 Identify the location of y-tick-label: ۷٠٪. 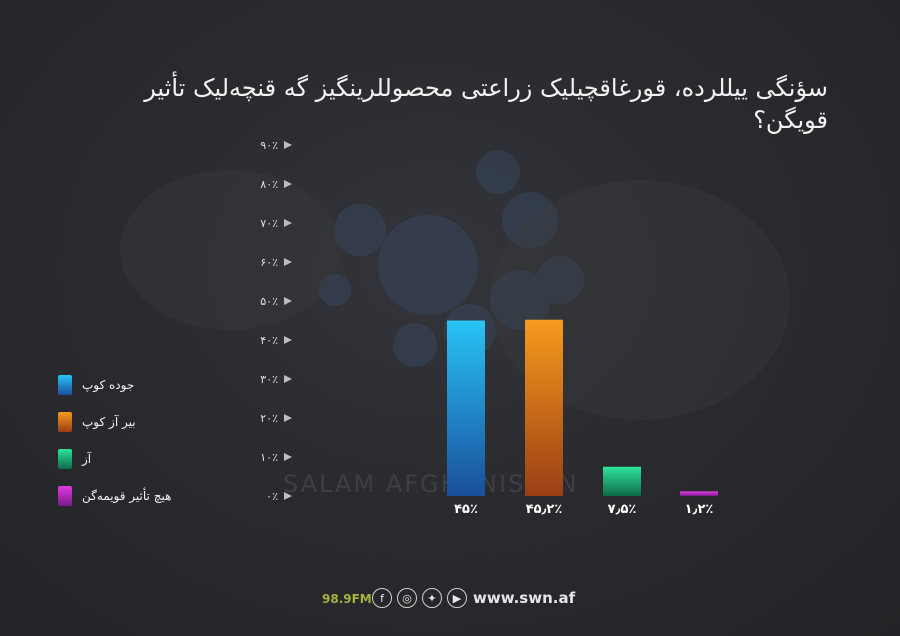
(269, 223).